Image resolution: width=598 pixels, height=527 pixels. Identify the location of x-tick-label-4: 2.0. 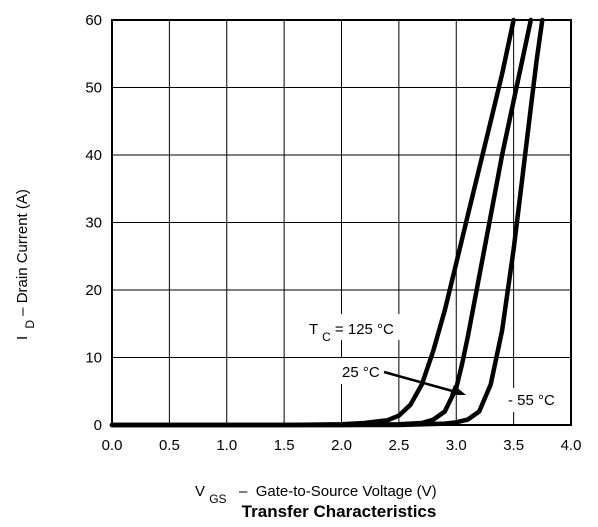
(341, 445).